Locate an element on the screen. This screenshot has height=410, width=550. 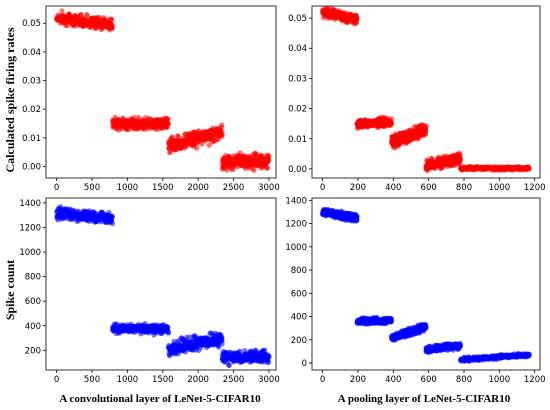
x-tick-label: 1200 is located at coordinates (535, 188).